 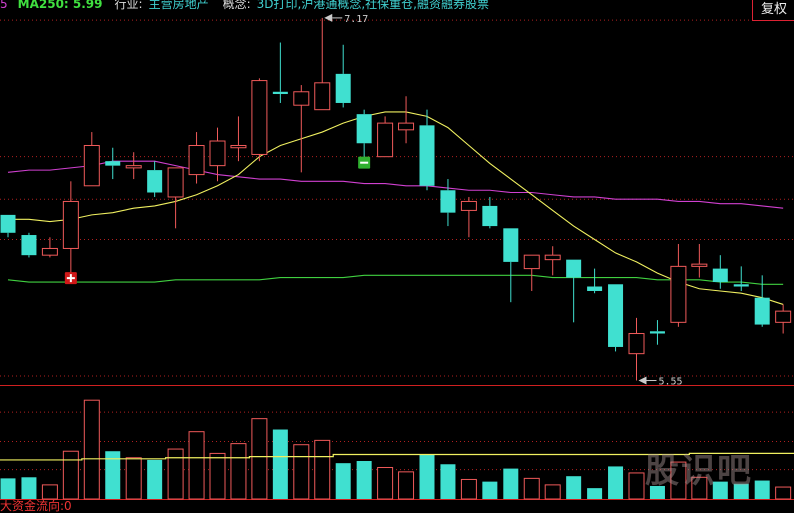 What do you see at coordinates (395, 184) in the screenshot?
I see `ma-mid-line` at bounding box center [395, 184].